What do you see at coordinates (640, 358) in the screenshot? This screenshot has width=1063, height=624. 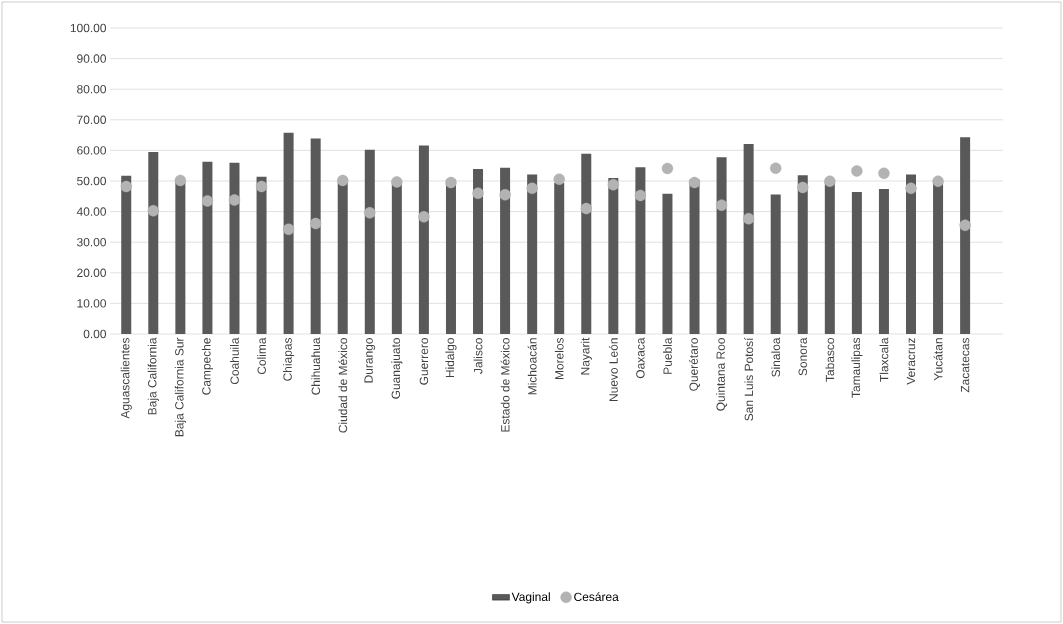 I see `x-tick-label: Oaxaca` at bounding box center [640, 358].